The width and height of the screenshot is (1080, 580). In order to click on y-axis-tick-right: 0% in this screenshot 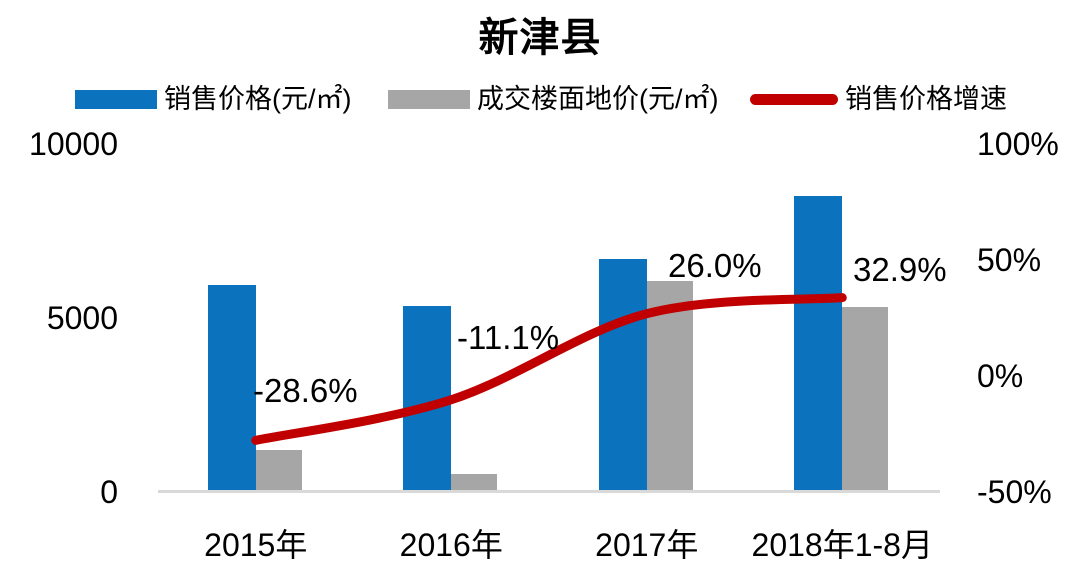, I will do `click(1000, 375)`.